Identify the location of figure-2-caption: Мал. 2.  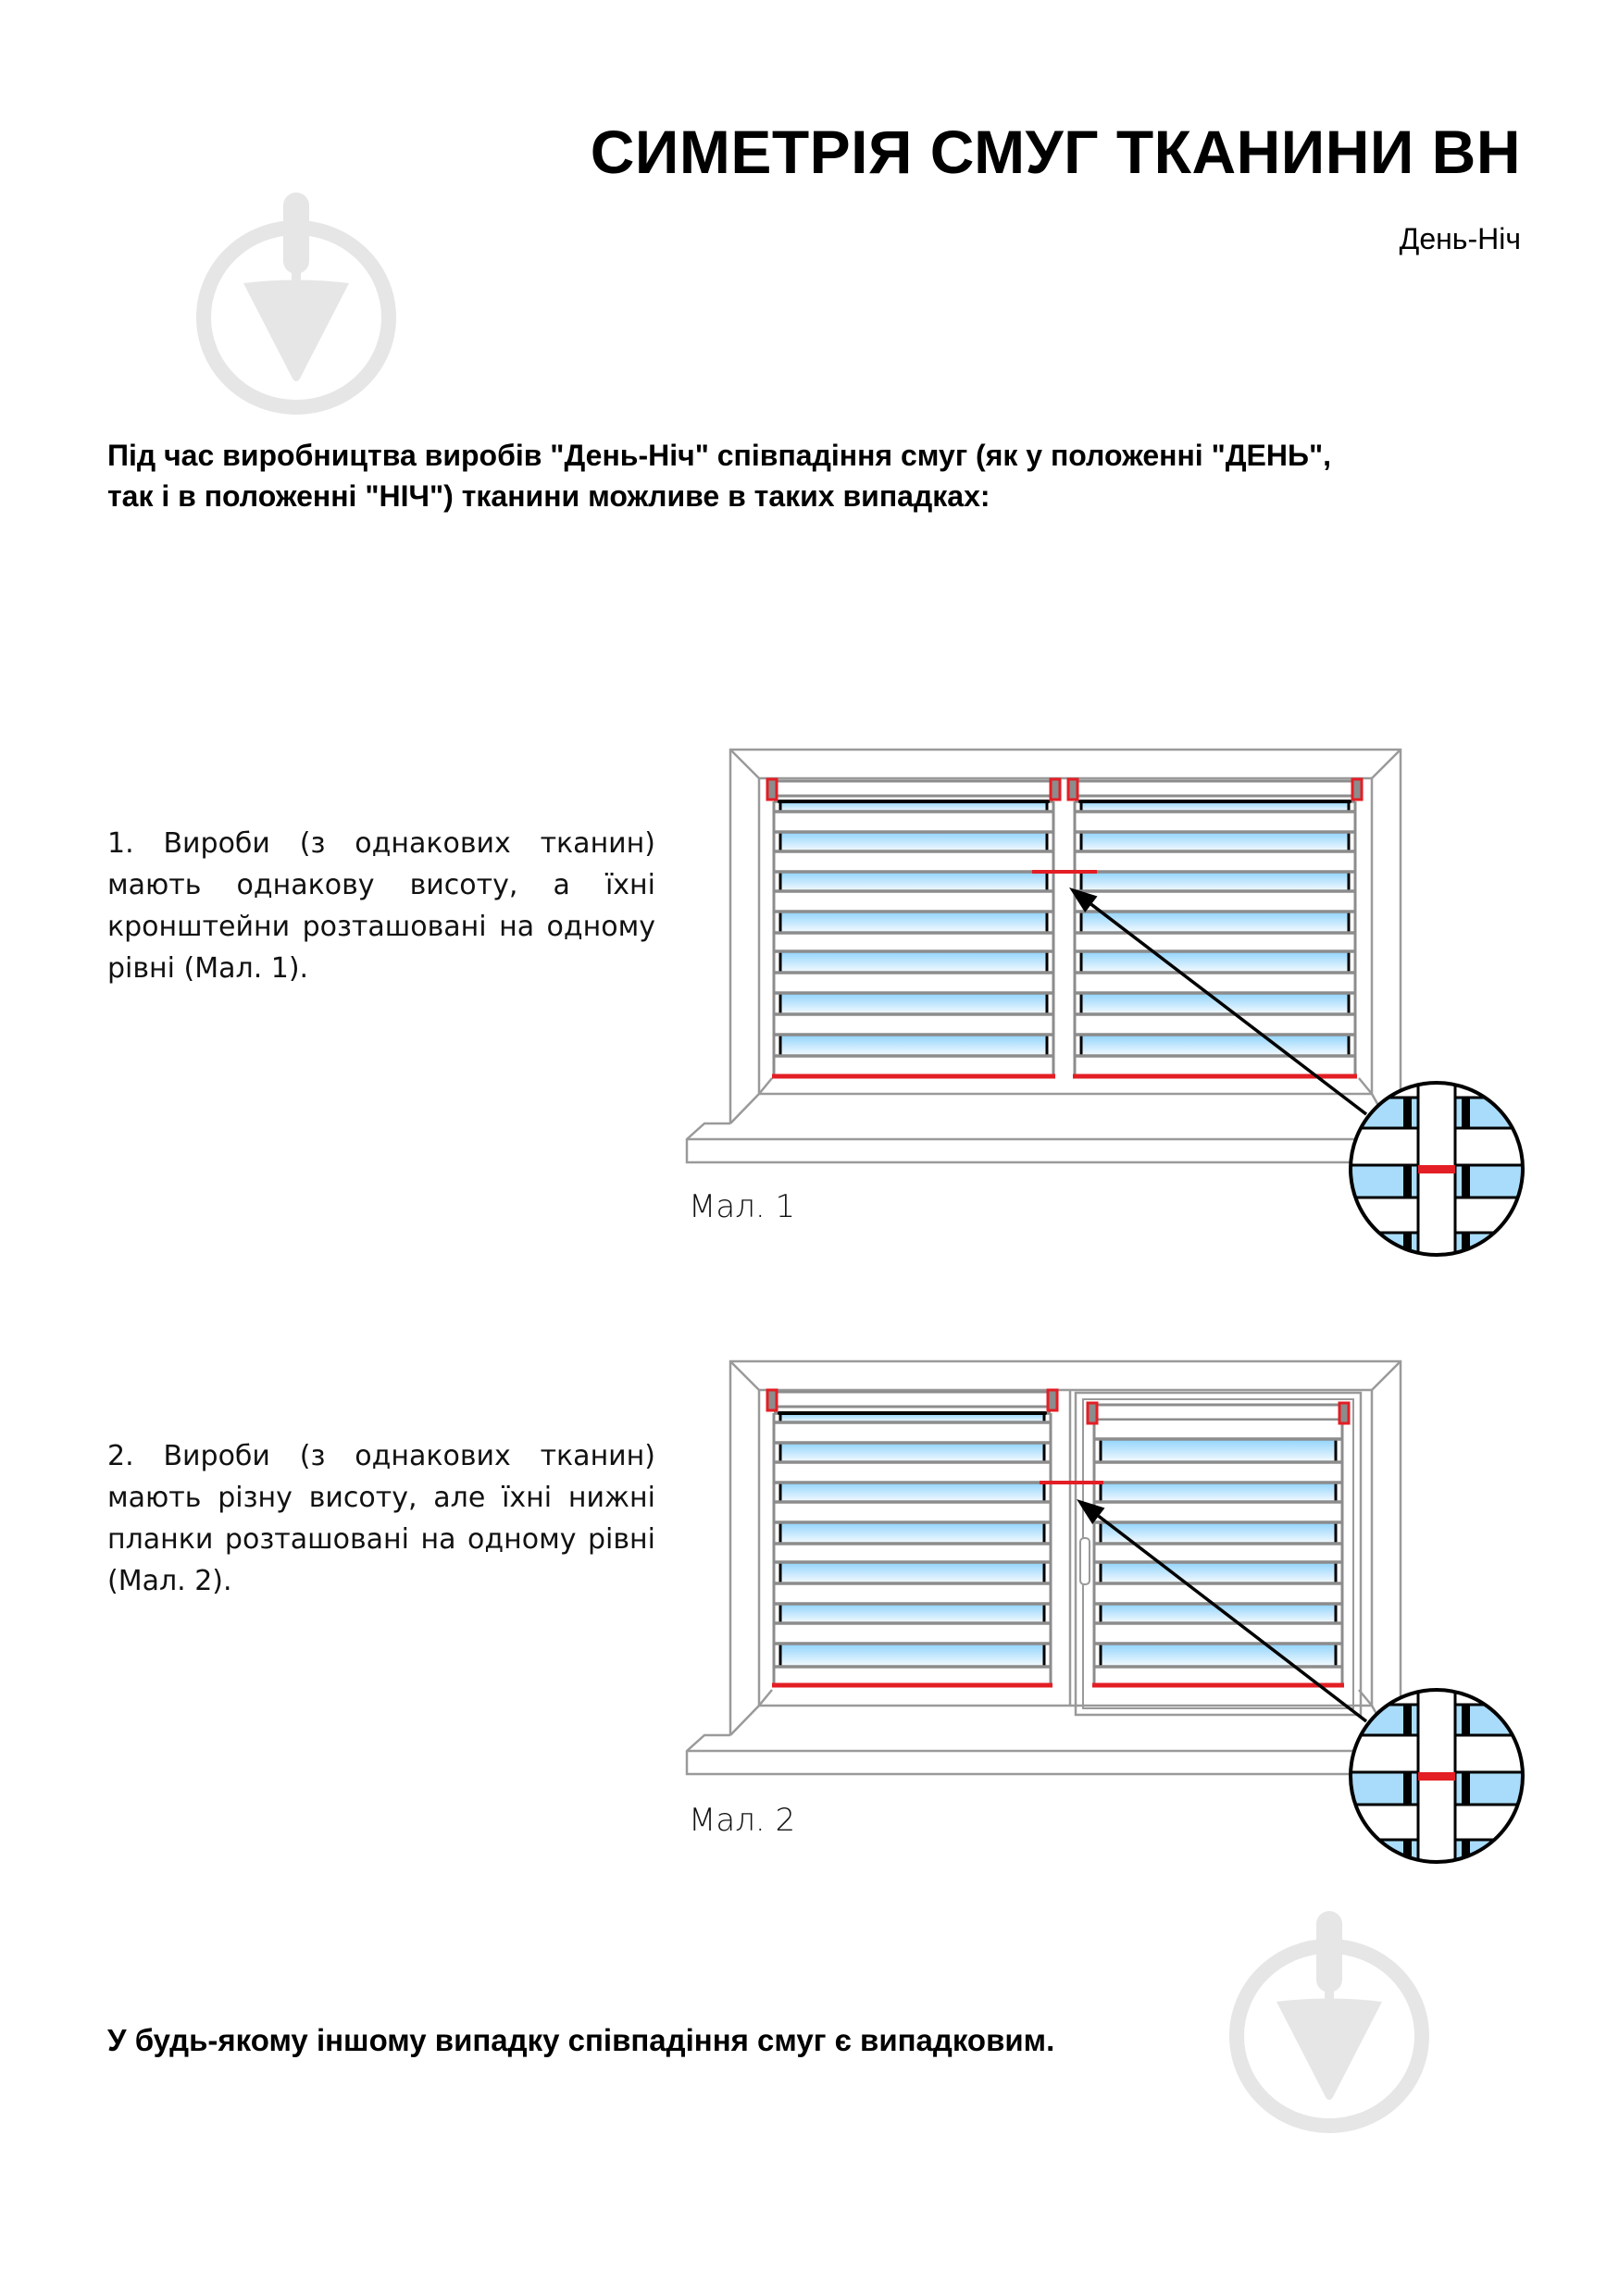
(743, 1821).